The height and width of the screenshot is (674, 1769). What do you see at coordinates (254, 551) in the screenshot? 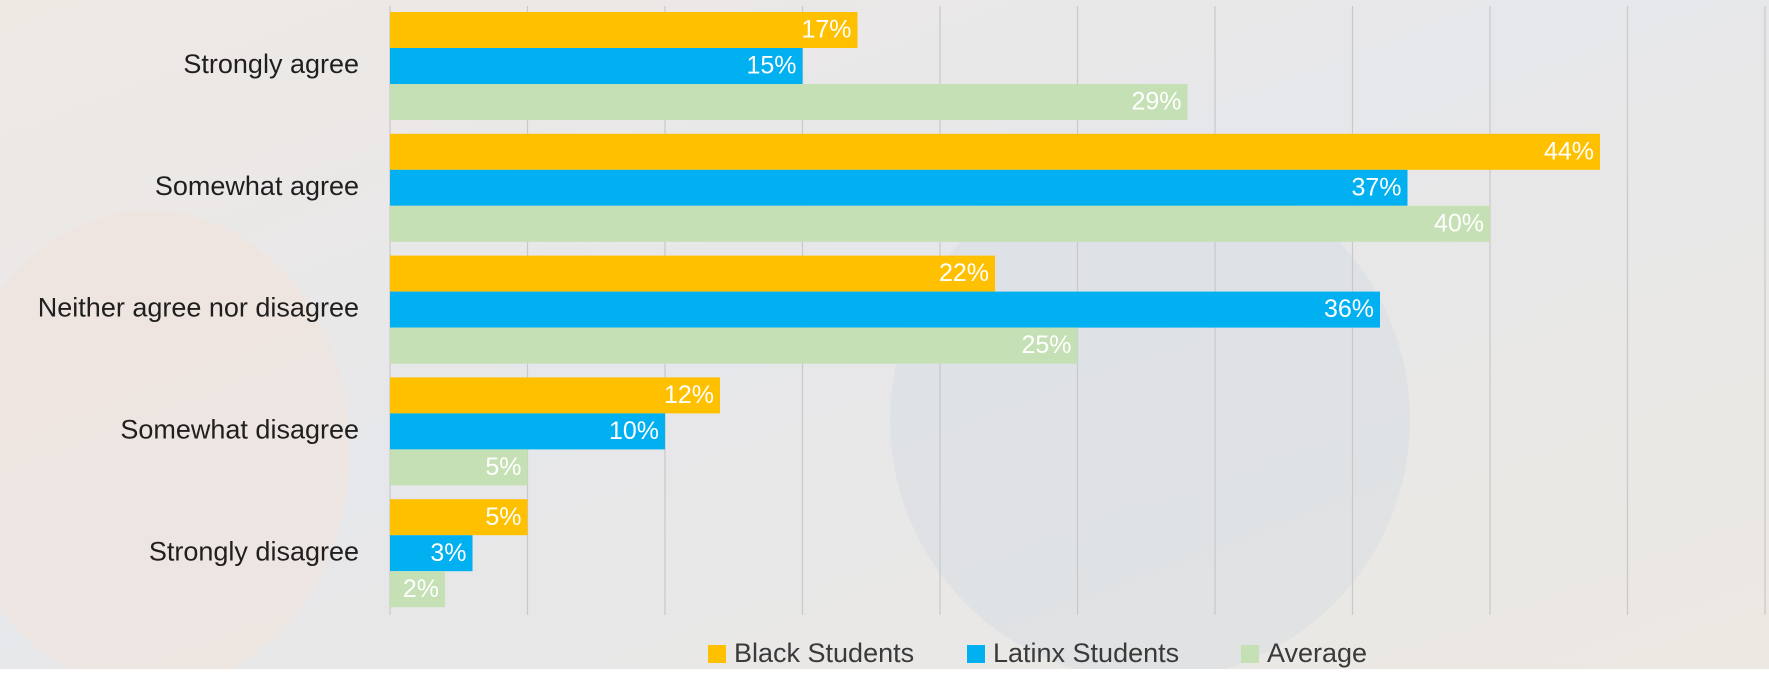
I see `y-tick-label: Strongly disagree` at bounding box center [254, 551].